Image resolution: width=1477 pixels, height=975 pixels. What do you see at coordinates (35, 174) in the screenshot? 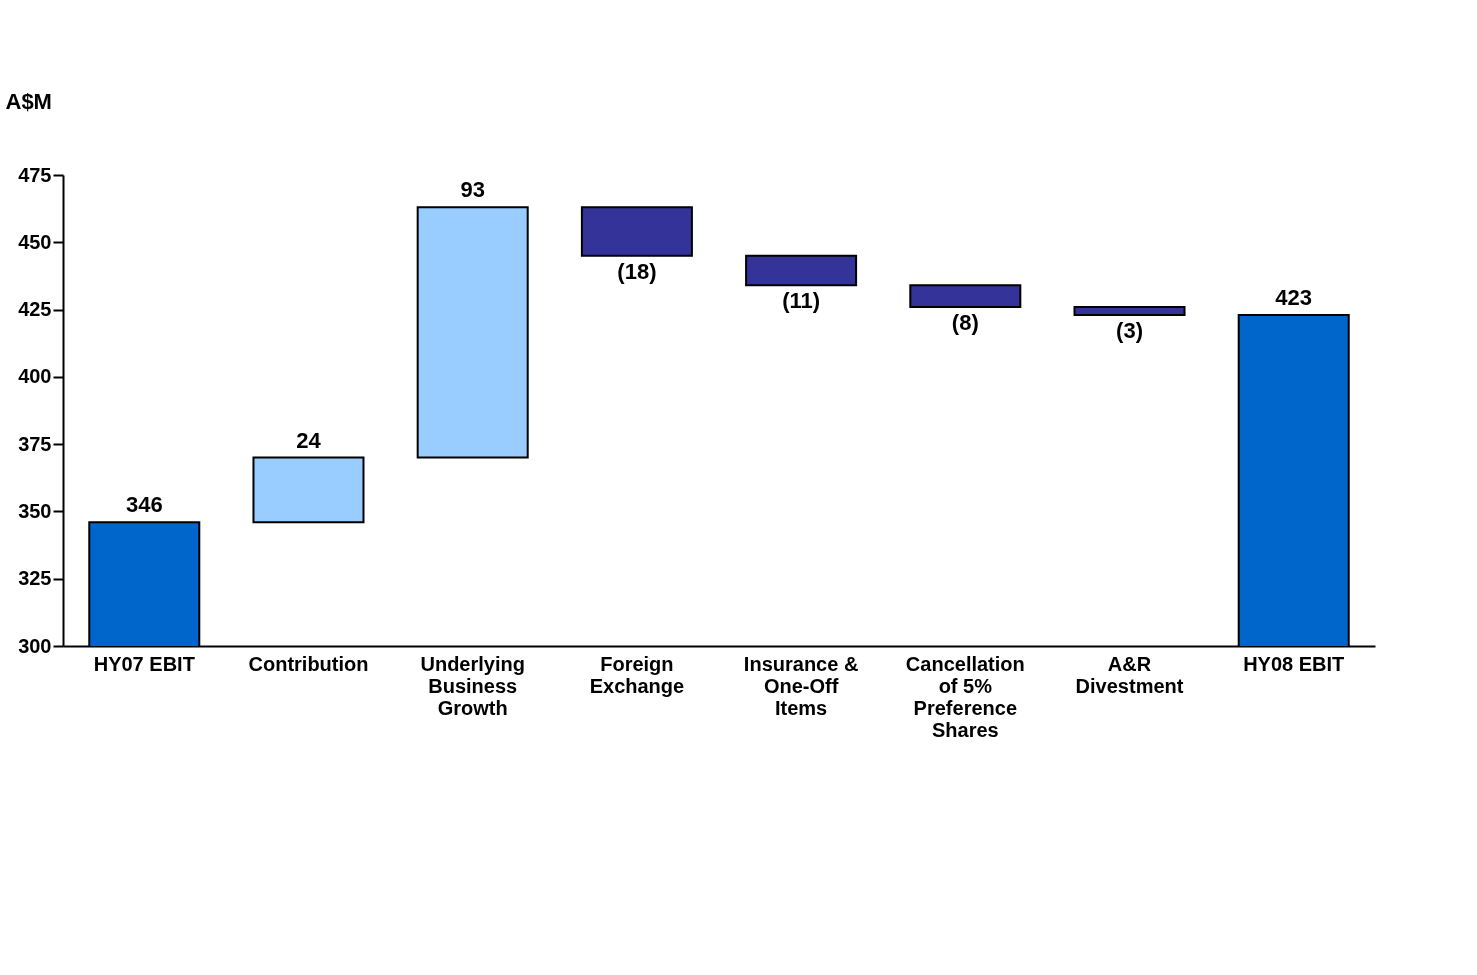
I see `y-tick-label: 475` at bounding box center [35, 174].